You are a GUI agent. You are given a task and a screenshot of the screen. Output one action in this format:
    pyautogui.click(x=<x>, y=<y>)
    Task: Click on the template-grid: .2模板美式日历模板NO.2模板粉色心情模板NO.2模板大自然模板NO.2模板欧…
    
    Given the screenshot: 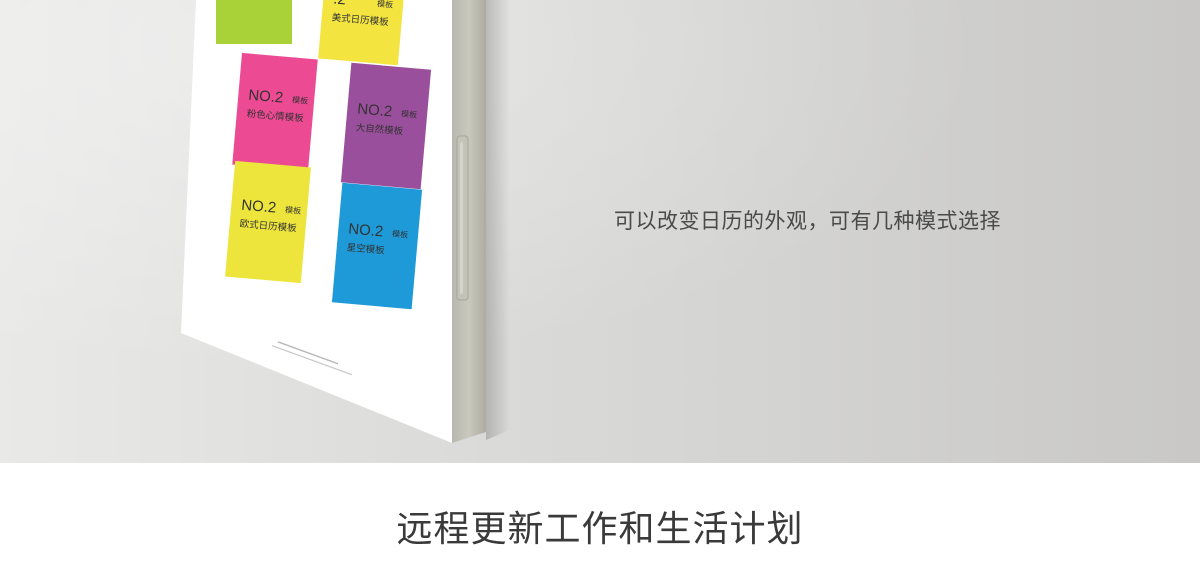 What is the action you would take?
    pyautogui.click(x=324, y=155)
    